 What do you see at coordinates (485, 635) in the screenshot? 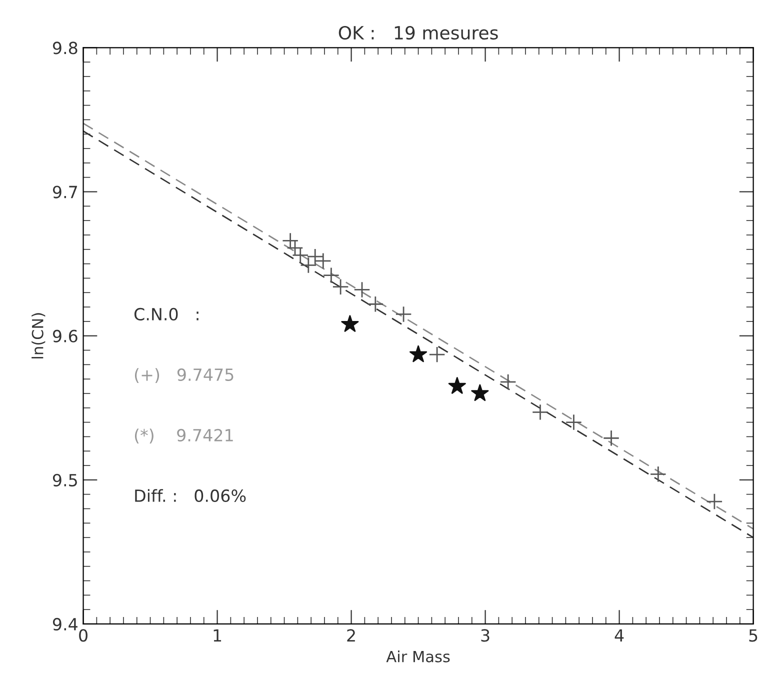
I see `x-tick-label: 3` at bounding box center [485, 635].